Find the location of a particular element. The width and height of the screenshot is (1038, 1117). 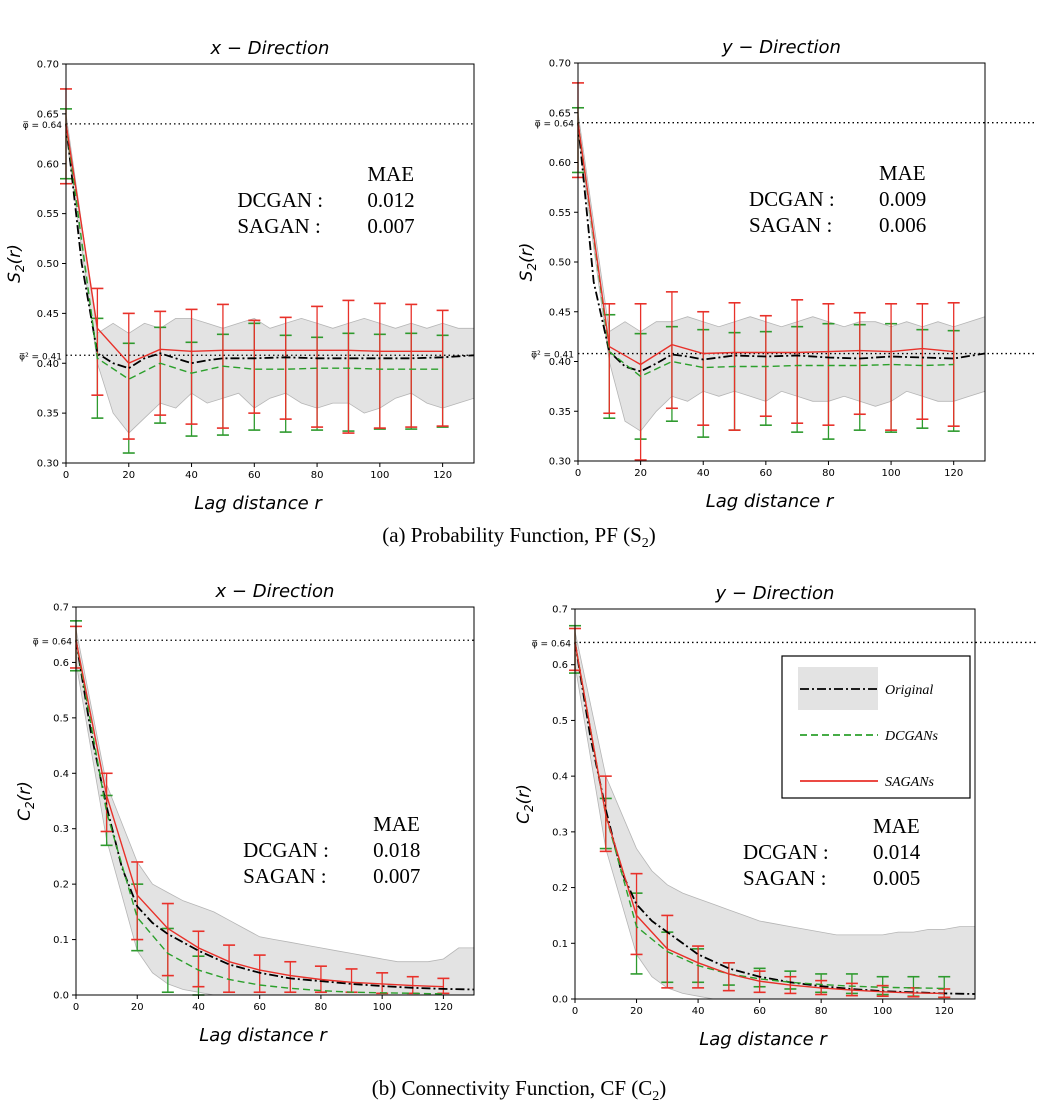

mae-value-0: 0.014 is located at coordinates (897, 852).